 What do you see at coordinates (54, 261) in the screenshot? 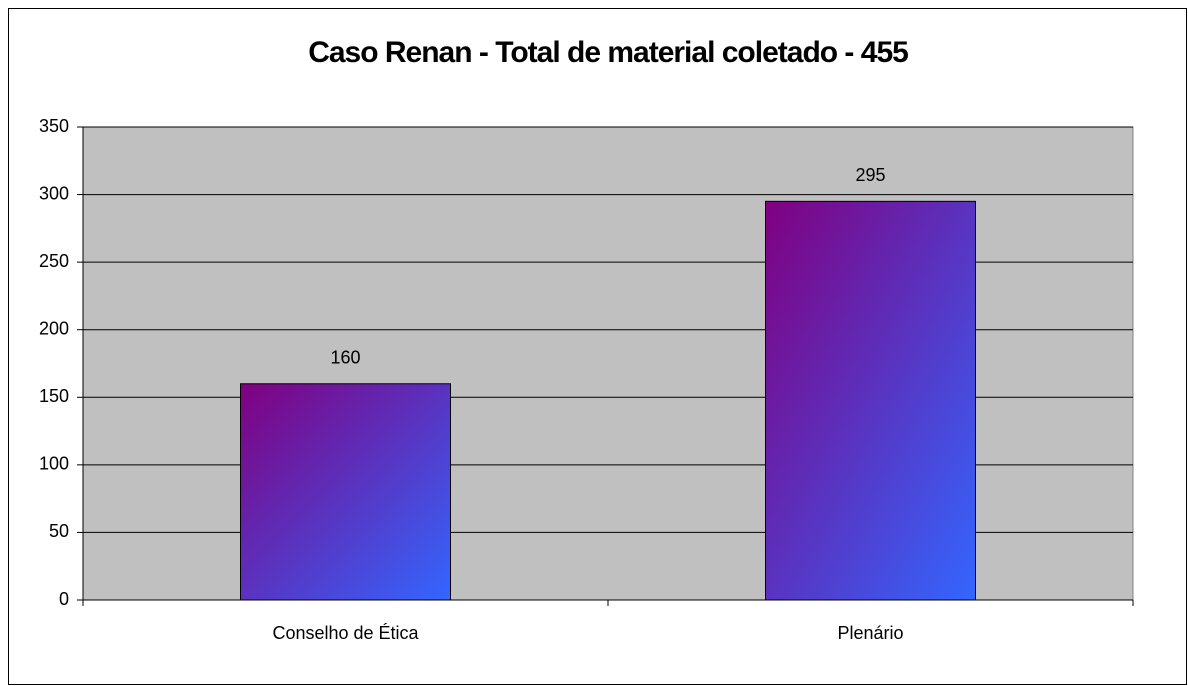
I see `y-tick-label: 250` at bounding box center [54, 261].